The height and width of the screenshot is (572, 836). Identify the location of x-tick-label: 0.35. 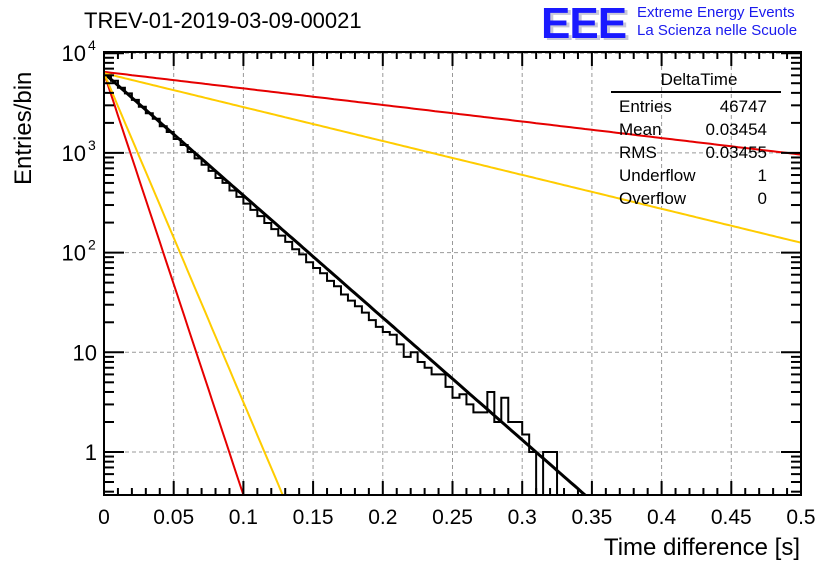
(591, 517).